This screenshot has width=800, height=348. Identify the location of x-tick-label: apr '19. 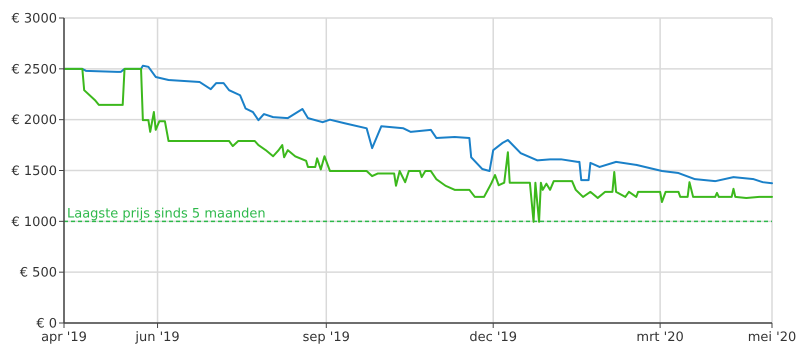
(64, 337).